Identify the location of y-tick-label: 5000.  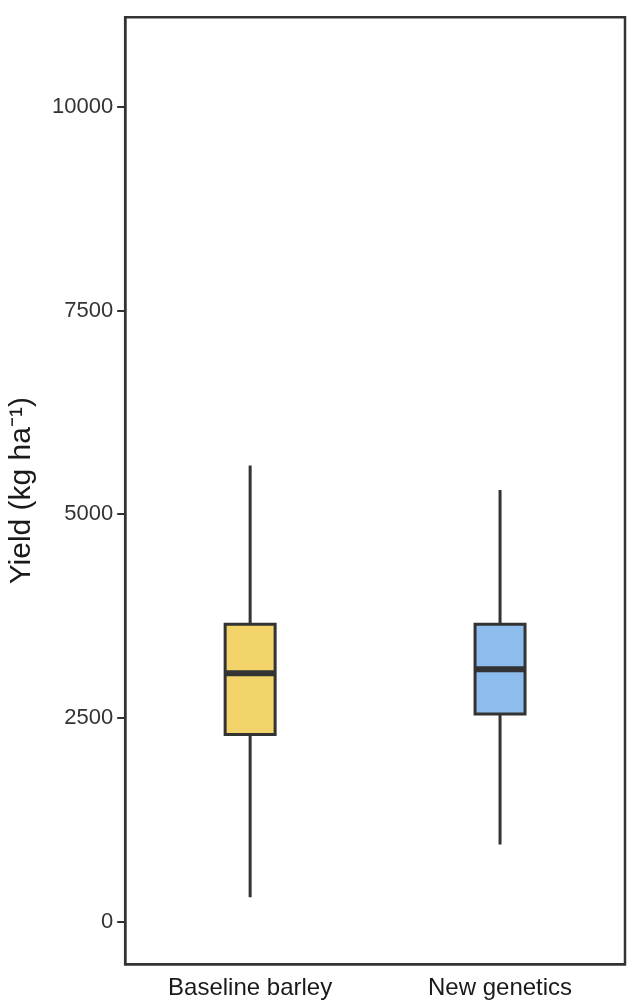
(89, 513).